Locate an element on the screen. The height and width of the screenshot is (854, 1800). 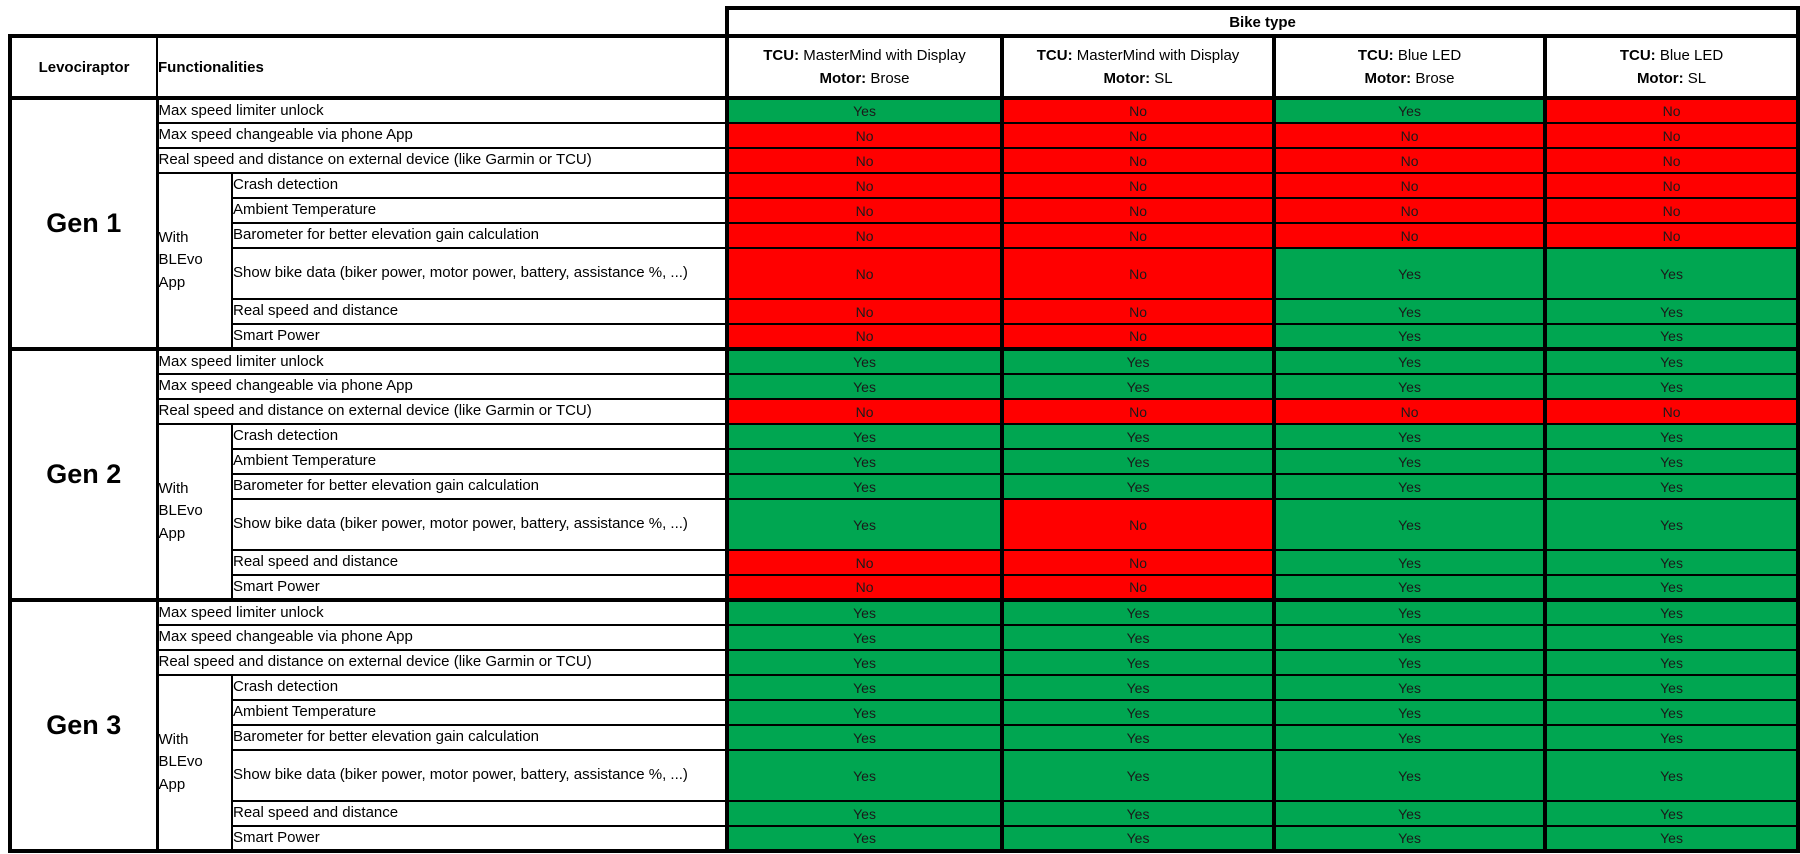
gen-label-cell: Gen 1 is located at coordinates (83, 223).